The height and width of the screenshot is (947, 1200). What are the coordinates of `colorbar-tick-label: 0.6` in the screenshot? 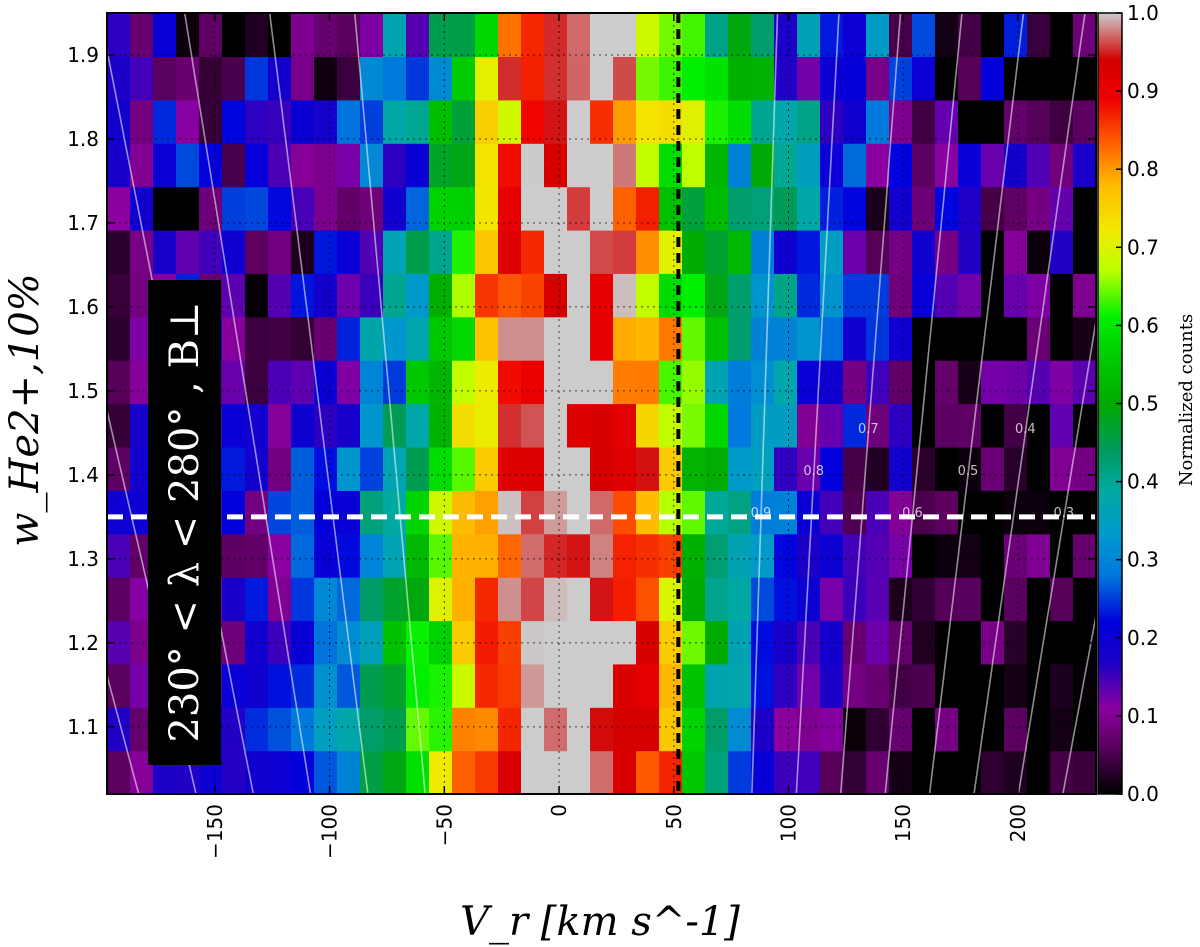 It's located at (1143, 325).